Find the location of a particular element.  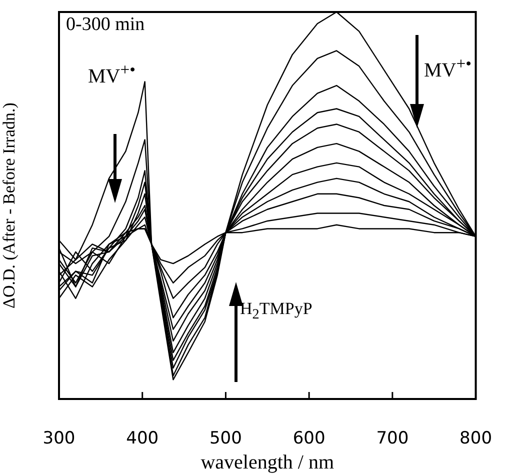

y-axis-title: ΔO.D. (After - Before Irradn.) is located at coordinates (9, 205).